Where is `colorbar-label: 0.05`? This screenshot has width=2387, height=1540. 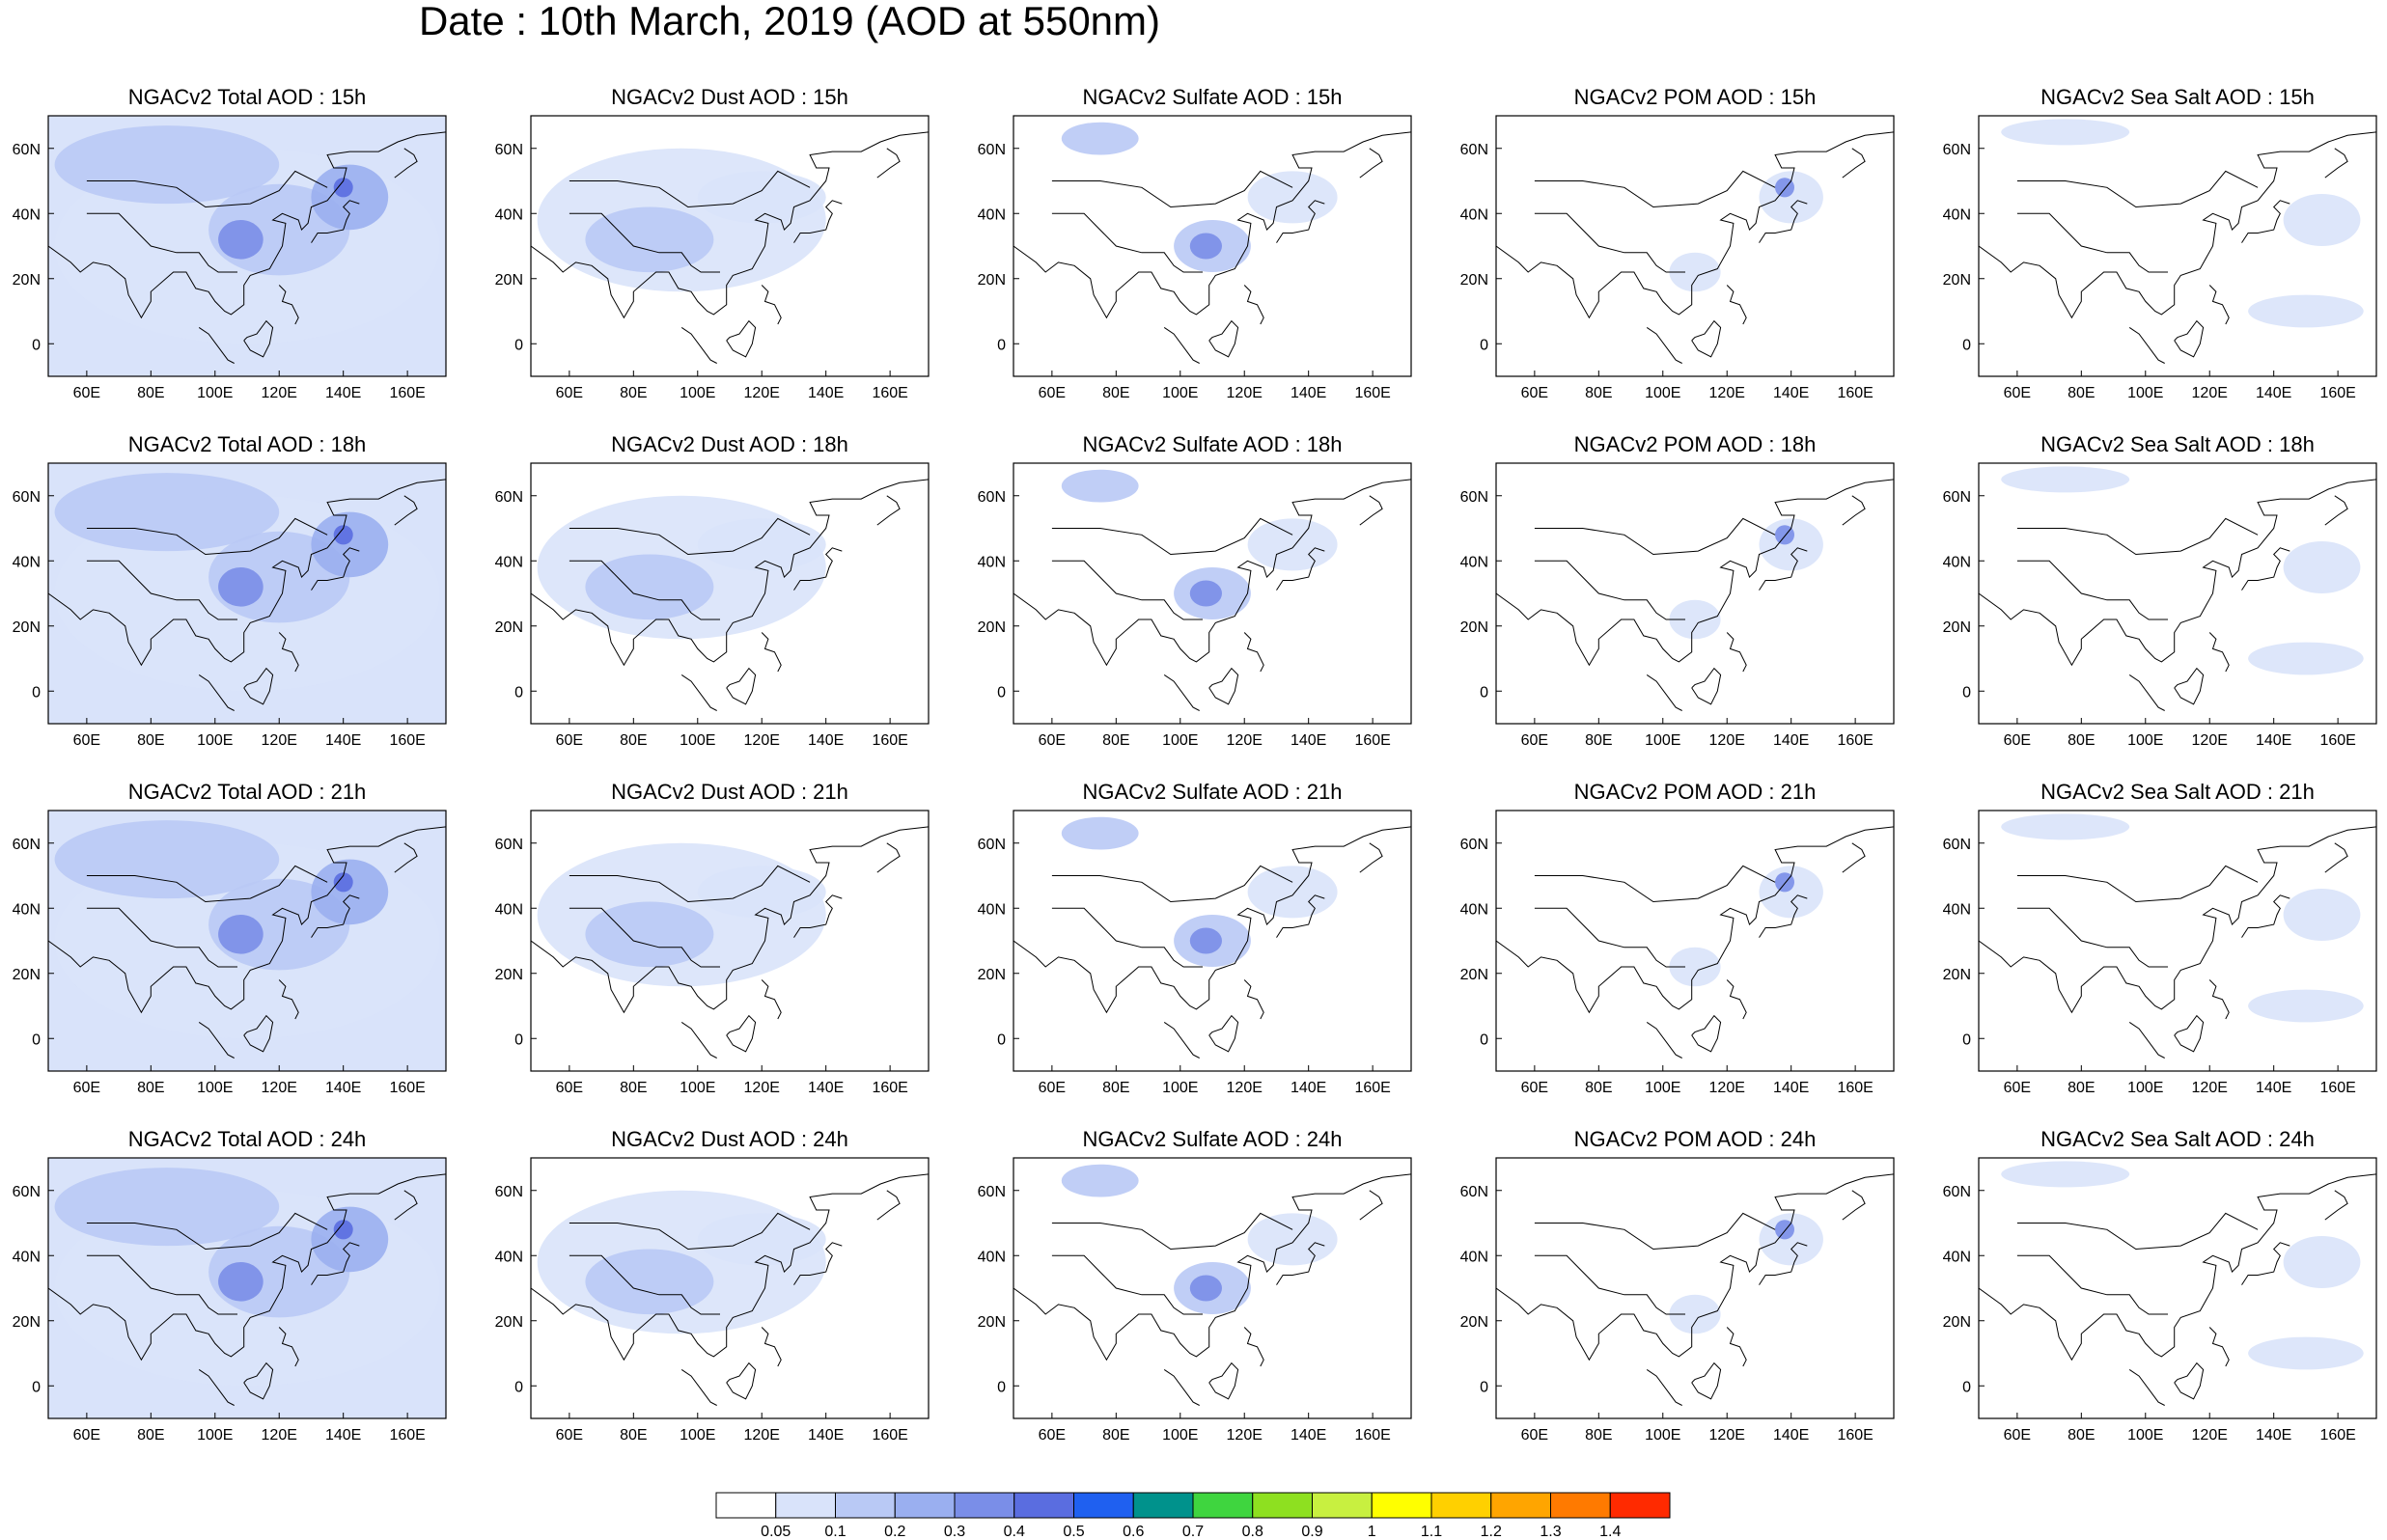
colorbar-label: 0.05 is located at coordinates (776, 1531).